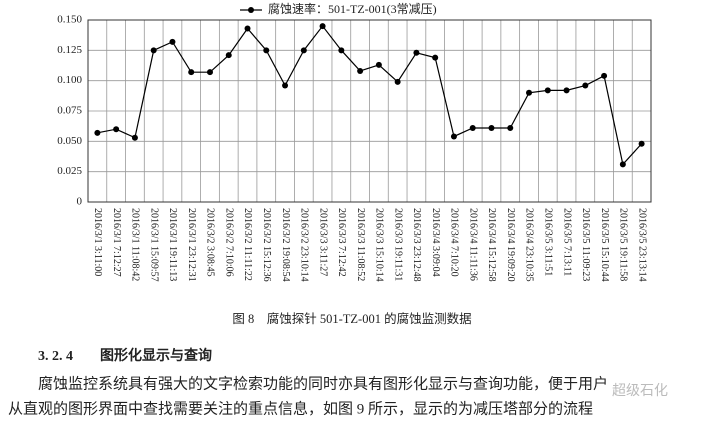 This screenshot has height=423, width=704. What do you see at coordinates (210, 242) in the screenshot?
I see `x-tick-label: 2016/3/2 3:08:45` at bounding box center [210, 242].